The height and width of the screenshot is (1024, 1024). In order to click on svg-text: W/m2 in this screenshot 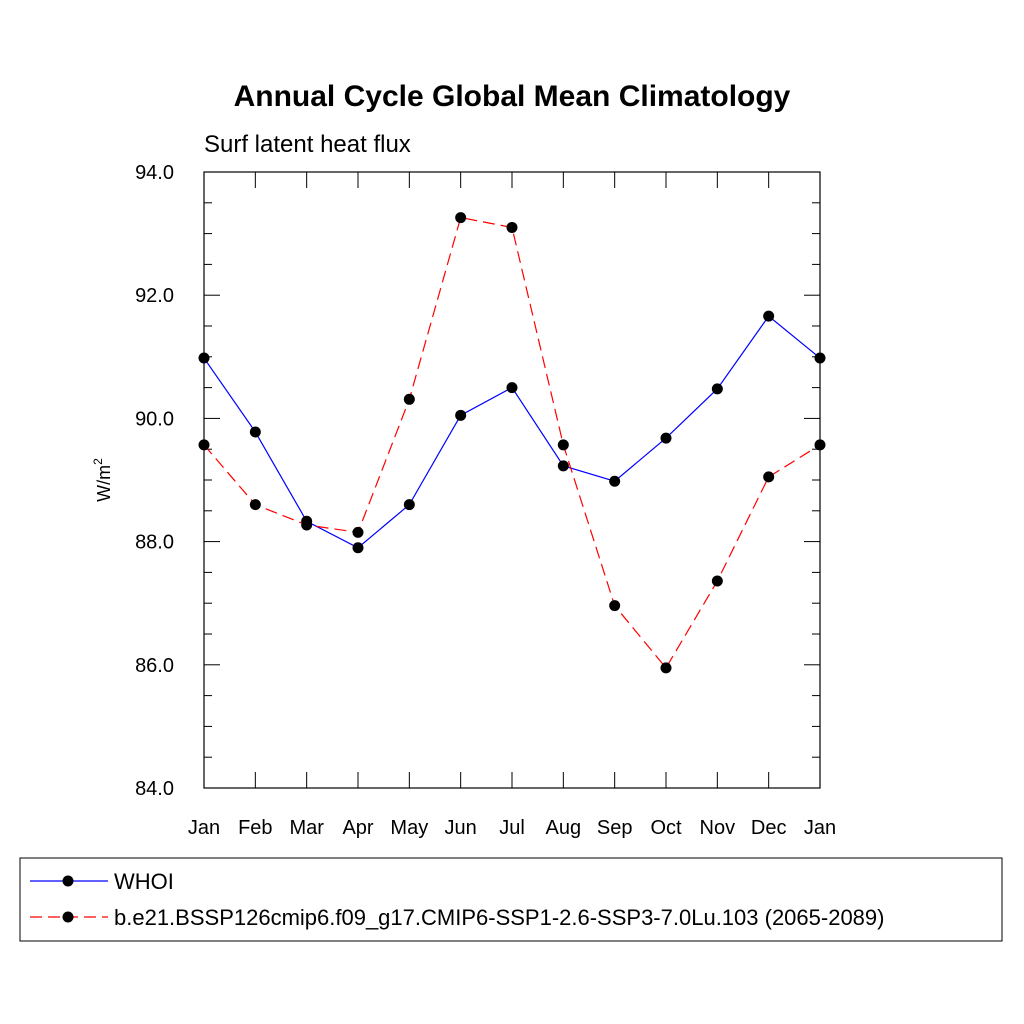, I will do `click(102, 480)`.